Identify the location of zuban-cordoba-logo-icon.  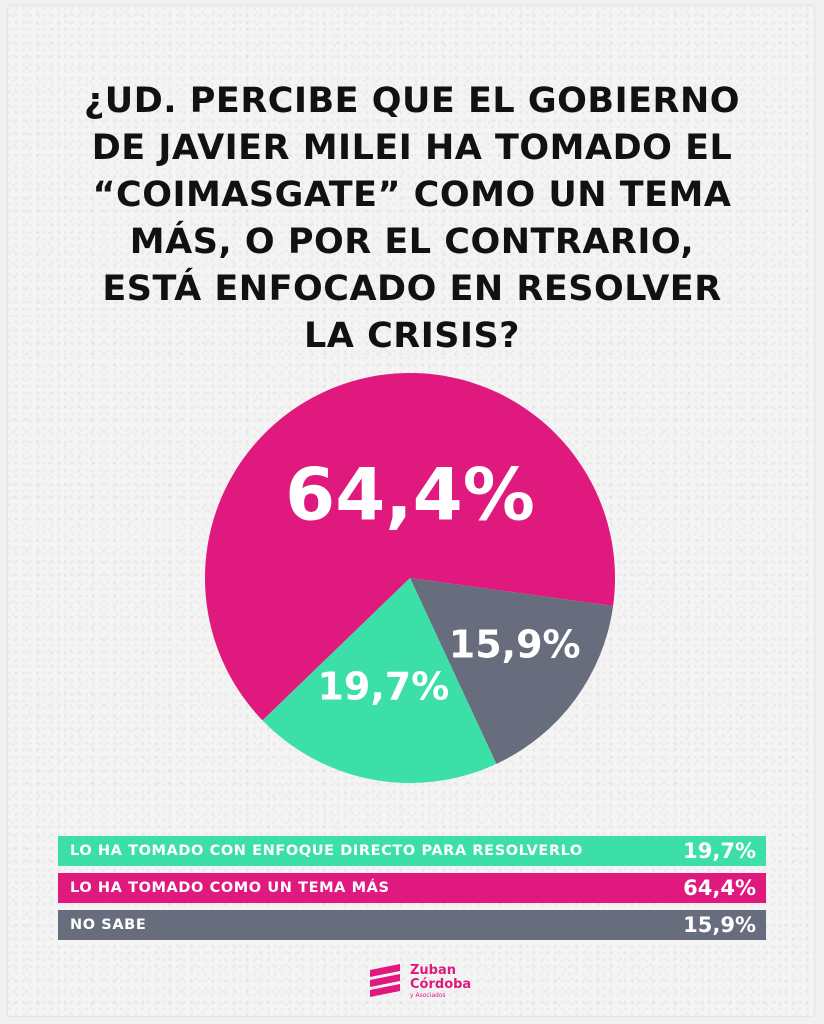
(385, 980).